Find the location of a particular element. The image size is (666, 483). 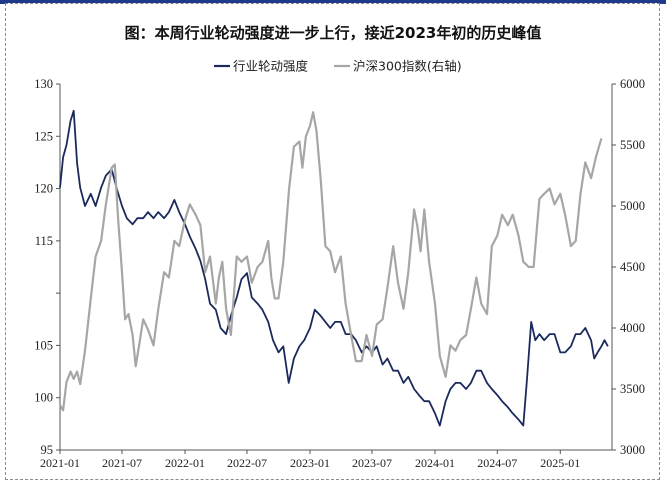

left-tick-label: 115 is located at coordinates (44, 241).